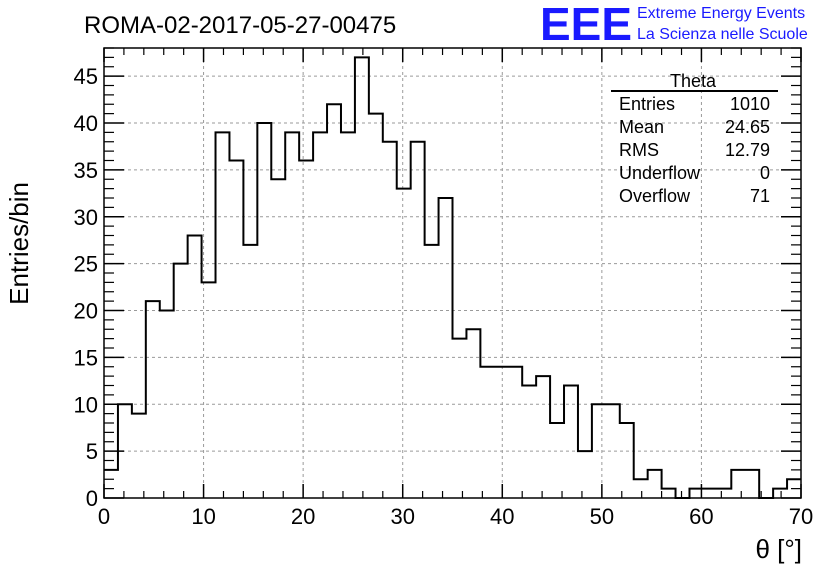 This screenshot has width=836, height=572. I want to click on x-tick-label: 40, so click(502, 516).